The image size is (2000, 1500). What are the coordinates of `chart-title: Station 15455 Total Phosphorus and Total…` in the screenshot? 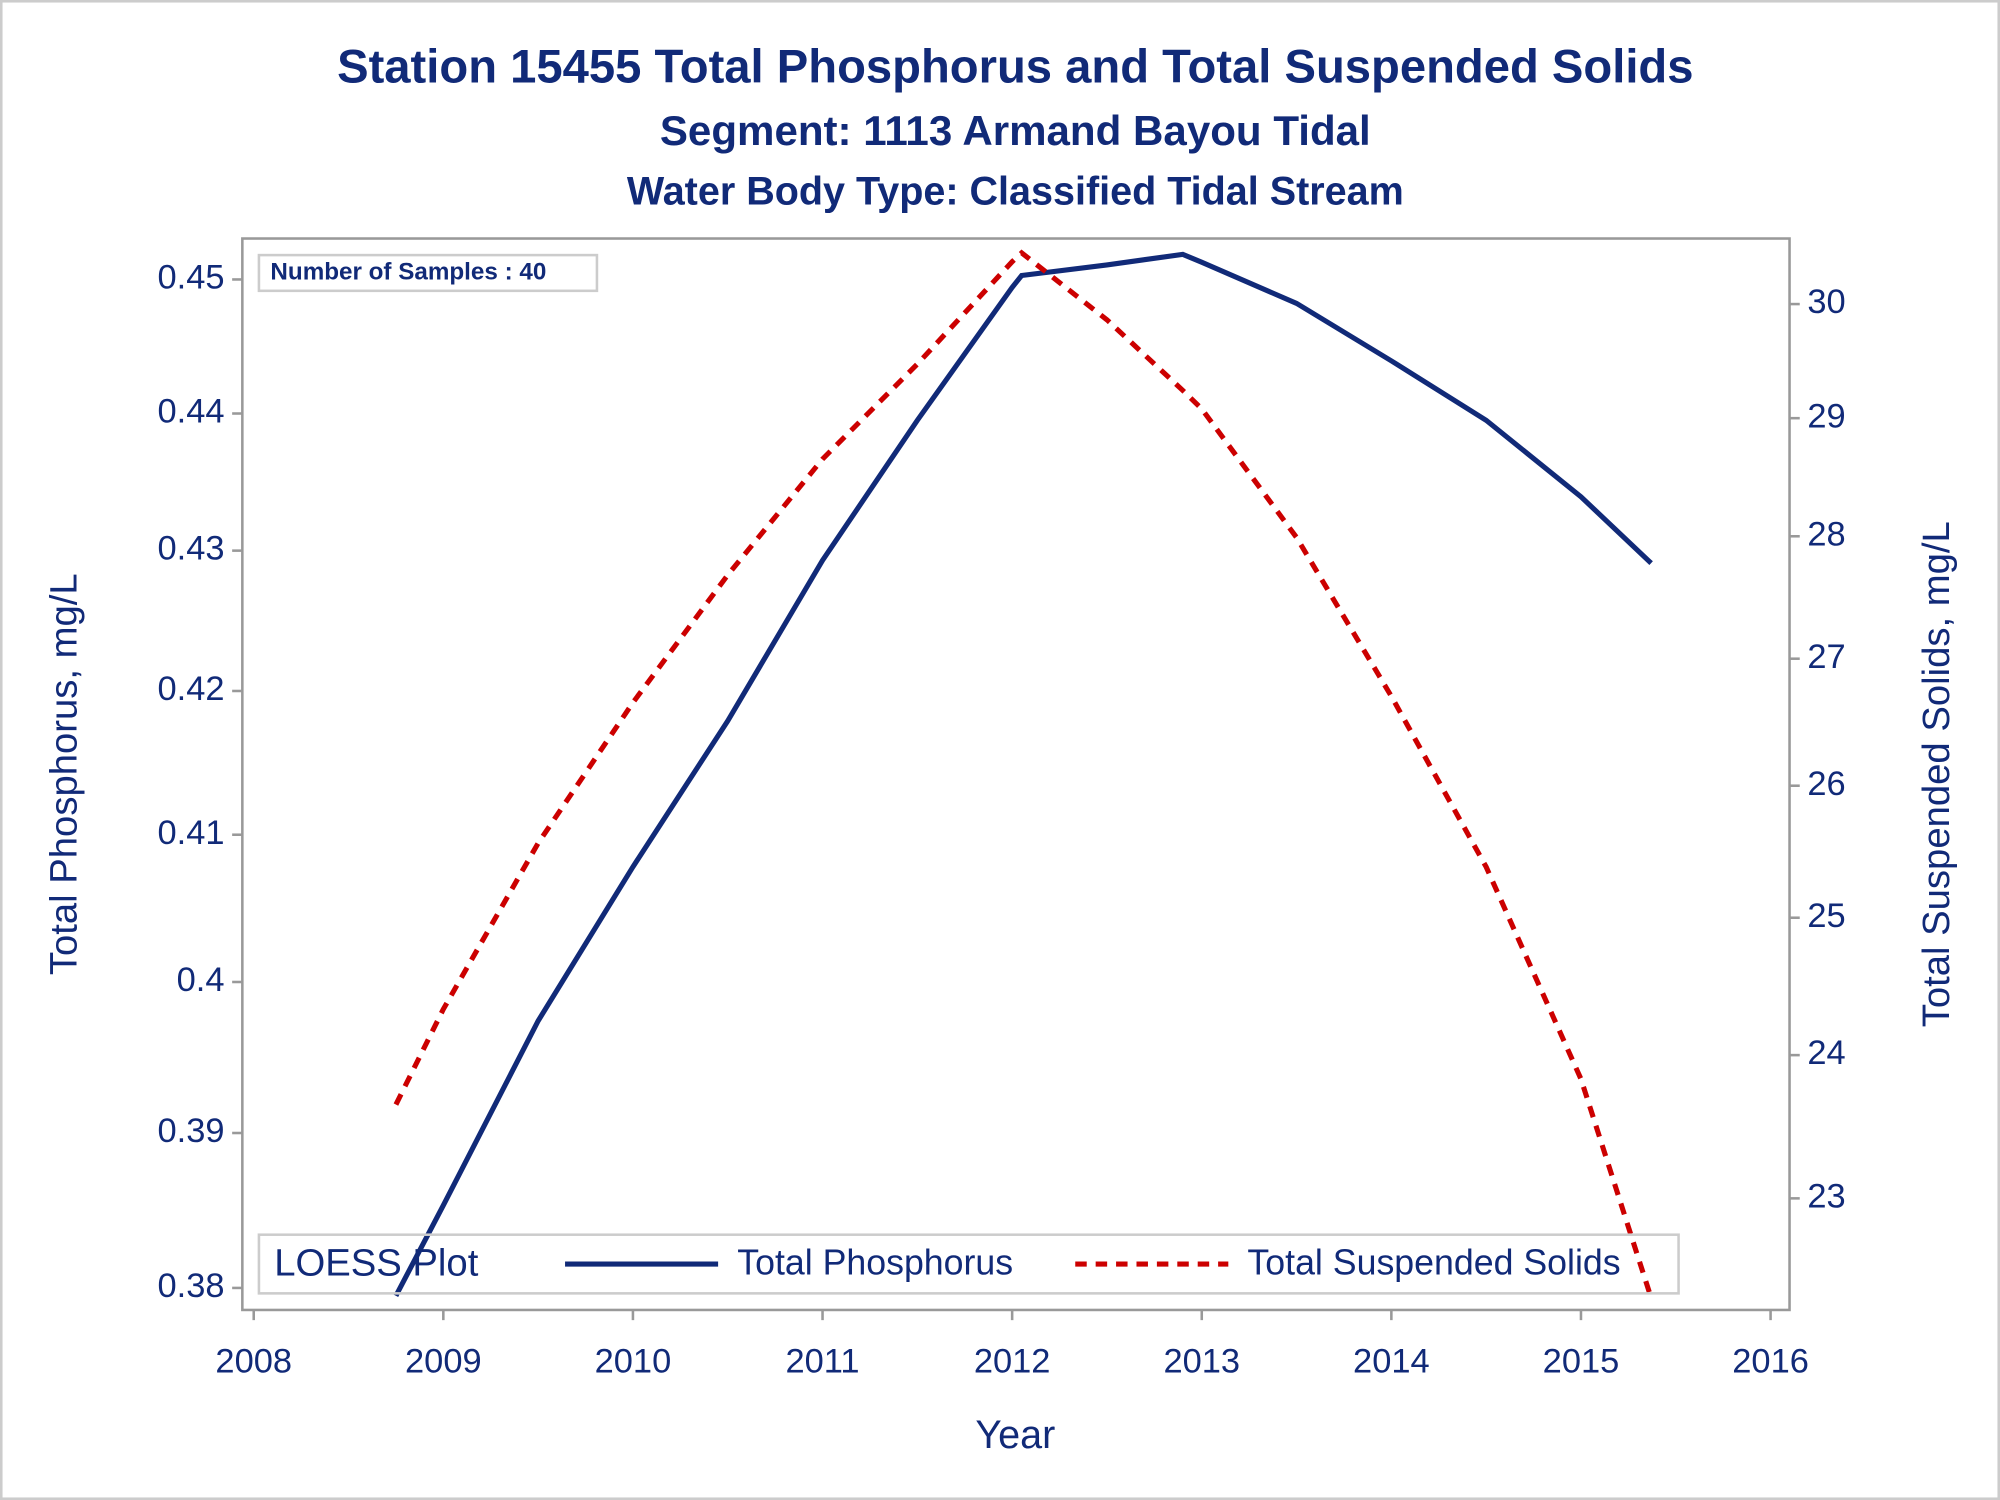 It's located at (1015, 67).